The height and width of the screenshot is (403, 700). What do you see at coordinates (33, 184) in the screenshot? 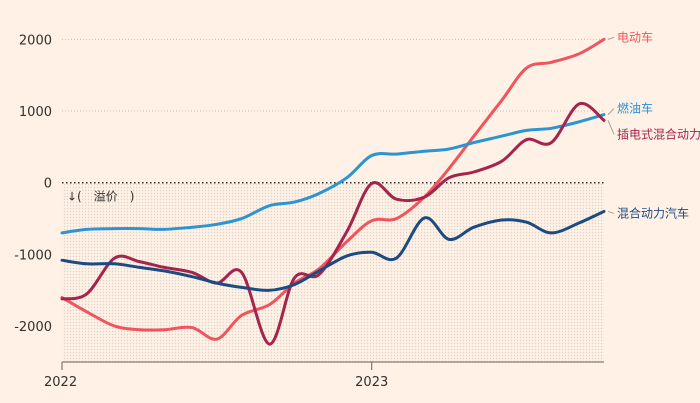
I see `y-ticks: 2000 1000 0 -1000 -2000` at bounding box center [33, 184].